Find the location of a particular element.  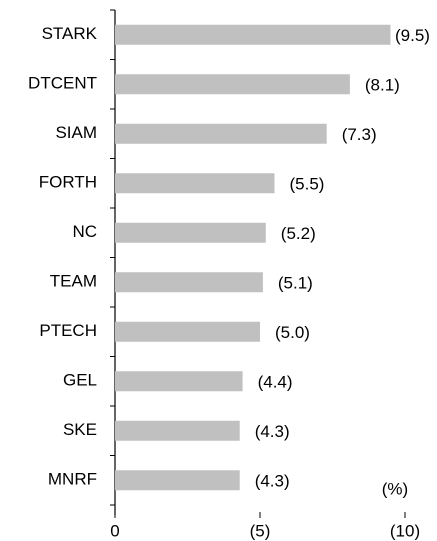

x-axis-label: (%) is located at coordinates (395, 488).